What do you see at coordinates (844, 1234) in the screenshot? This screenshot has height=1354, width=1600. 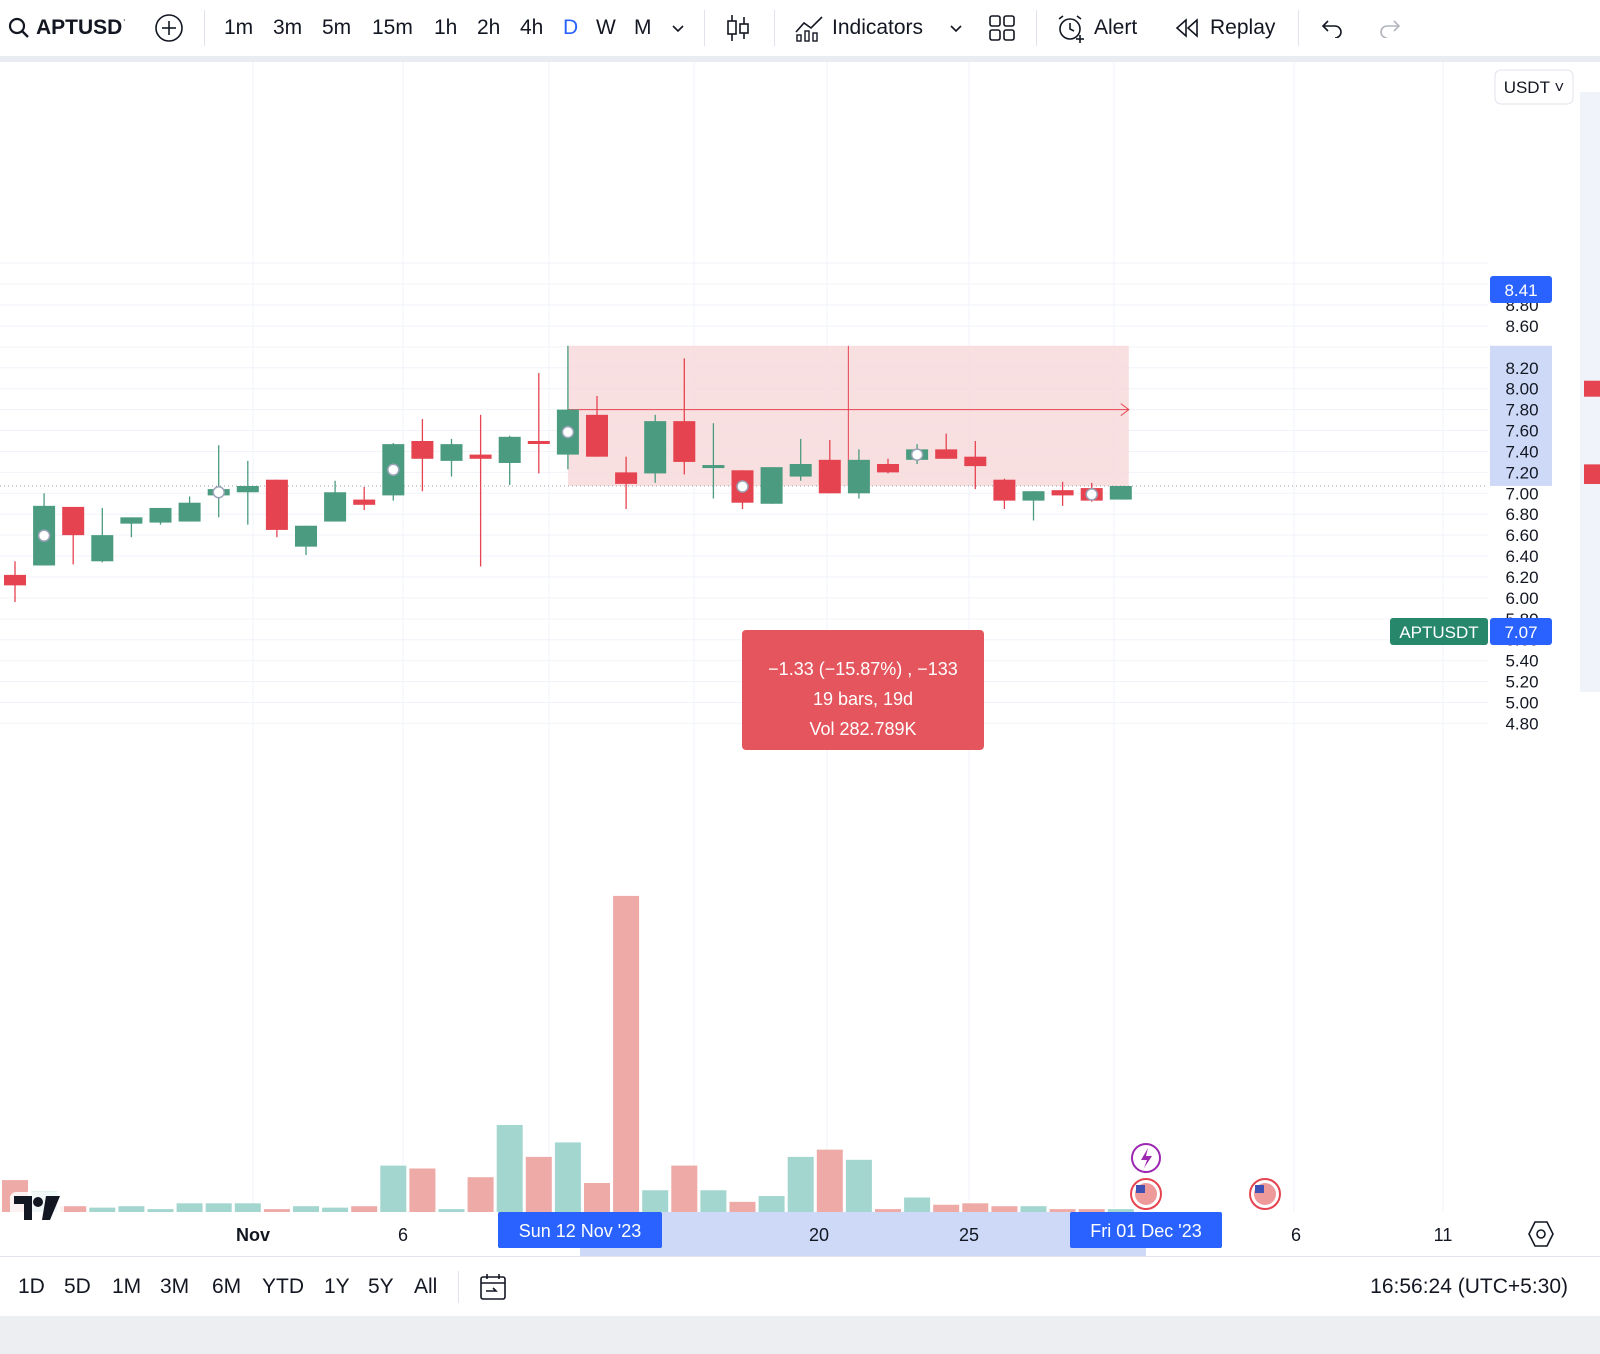 I see `time-axis: Nov 6 20 25 6 11` at bounding box center [844, 1234].